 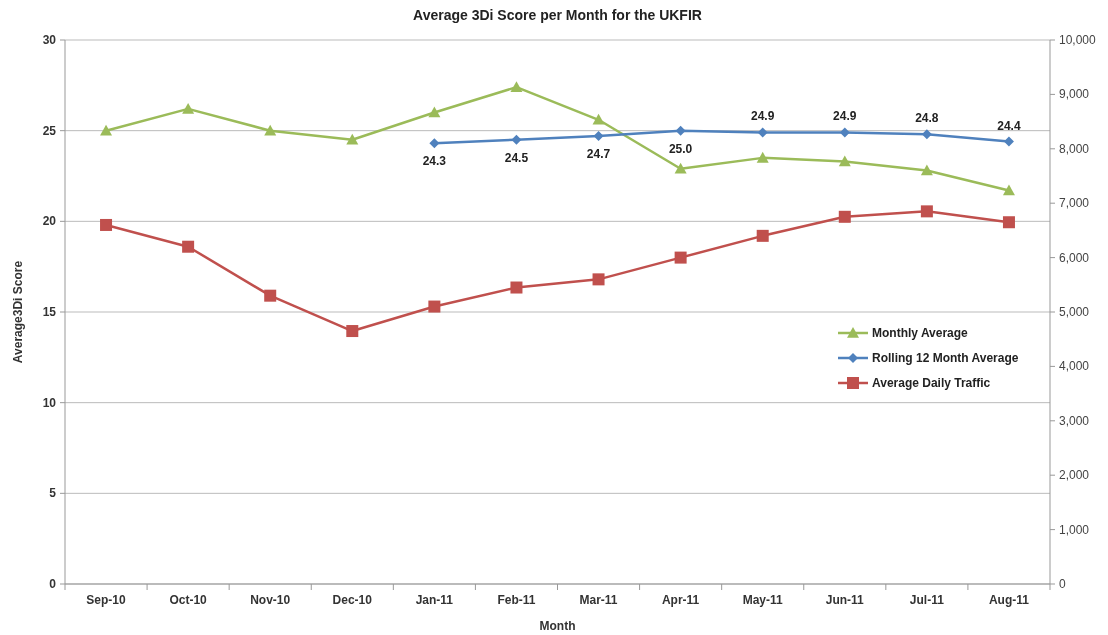 I want to click on x-tick-label: May-11, so click(x=763, y=600).